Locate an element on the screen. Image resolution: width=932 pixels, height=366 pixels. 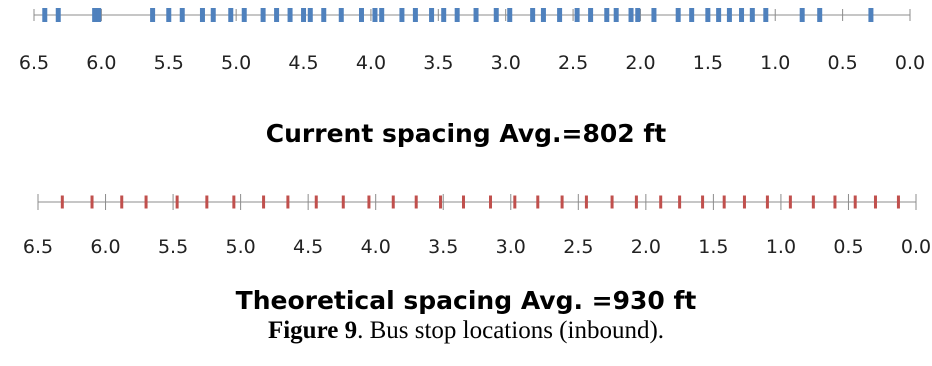
figure-caption: Figure 9. Bus stop locations (inbound). is located at coordinates (466, 330).